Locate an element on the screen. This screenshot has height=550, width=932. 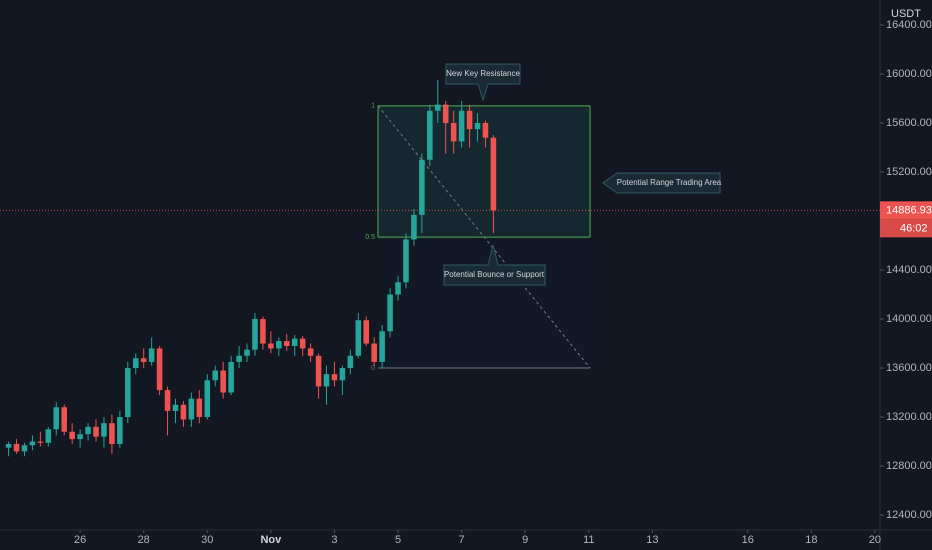
x-tick-label: 30 is located at coordinates (207, 540).